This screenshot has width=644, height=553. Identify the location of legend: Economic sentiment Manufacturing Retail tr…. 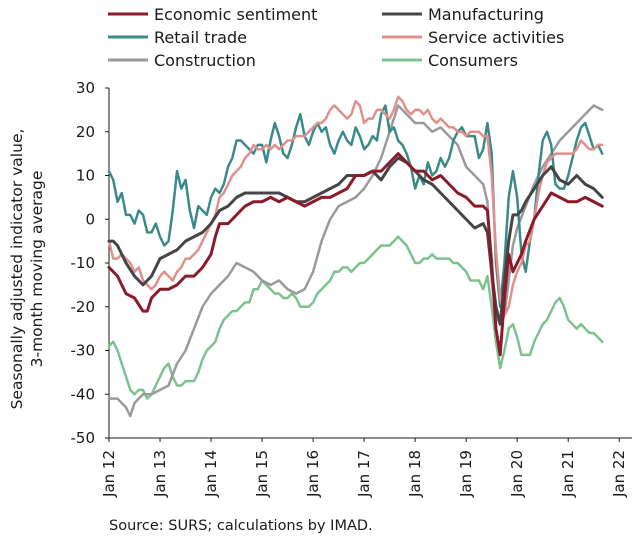
(336, 37).